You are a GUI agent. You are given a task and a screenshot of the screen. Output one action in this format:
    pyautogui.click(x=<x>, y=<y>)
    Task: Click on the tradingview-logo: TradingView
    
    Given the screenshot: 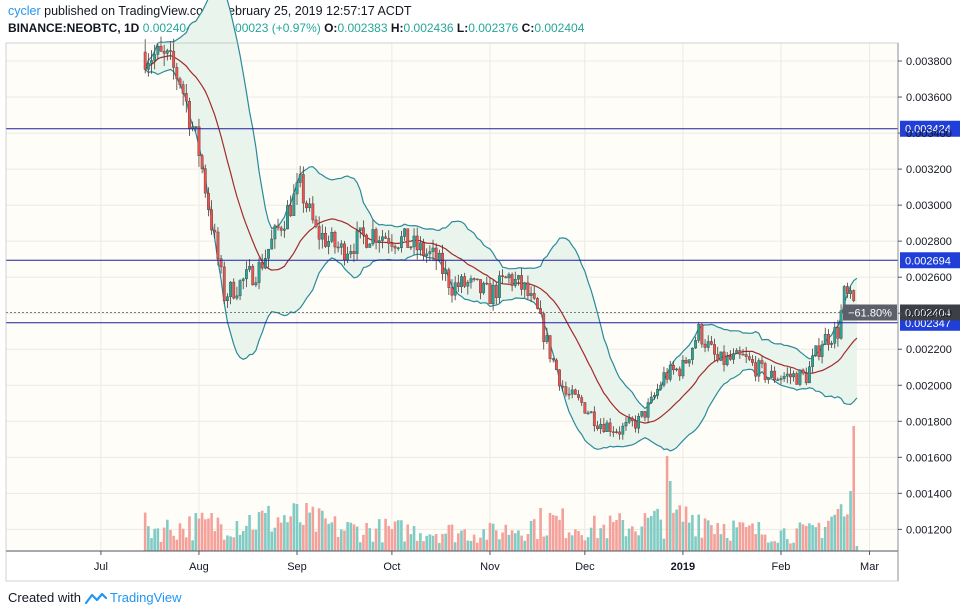 What is the action you would take?
    pyautogui.click(x=133, y=597)
    